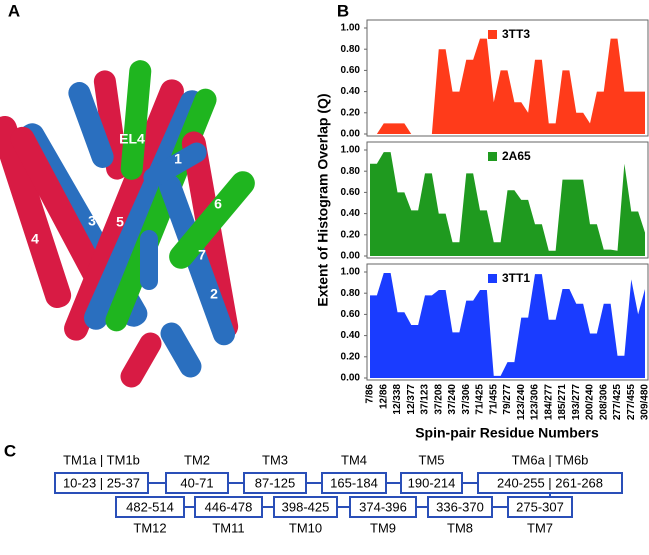 Image resolution: width=649 pixels, height=555 pixels. What do you see at coordinates (343, 10) in the screenshot?
I see `panel-label: B` at bounding box center [343, 10].